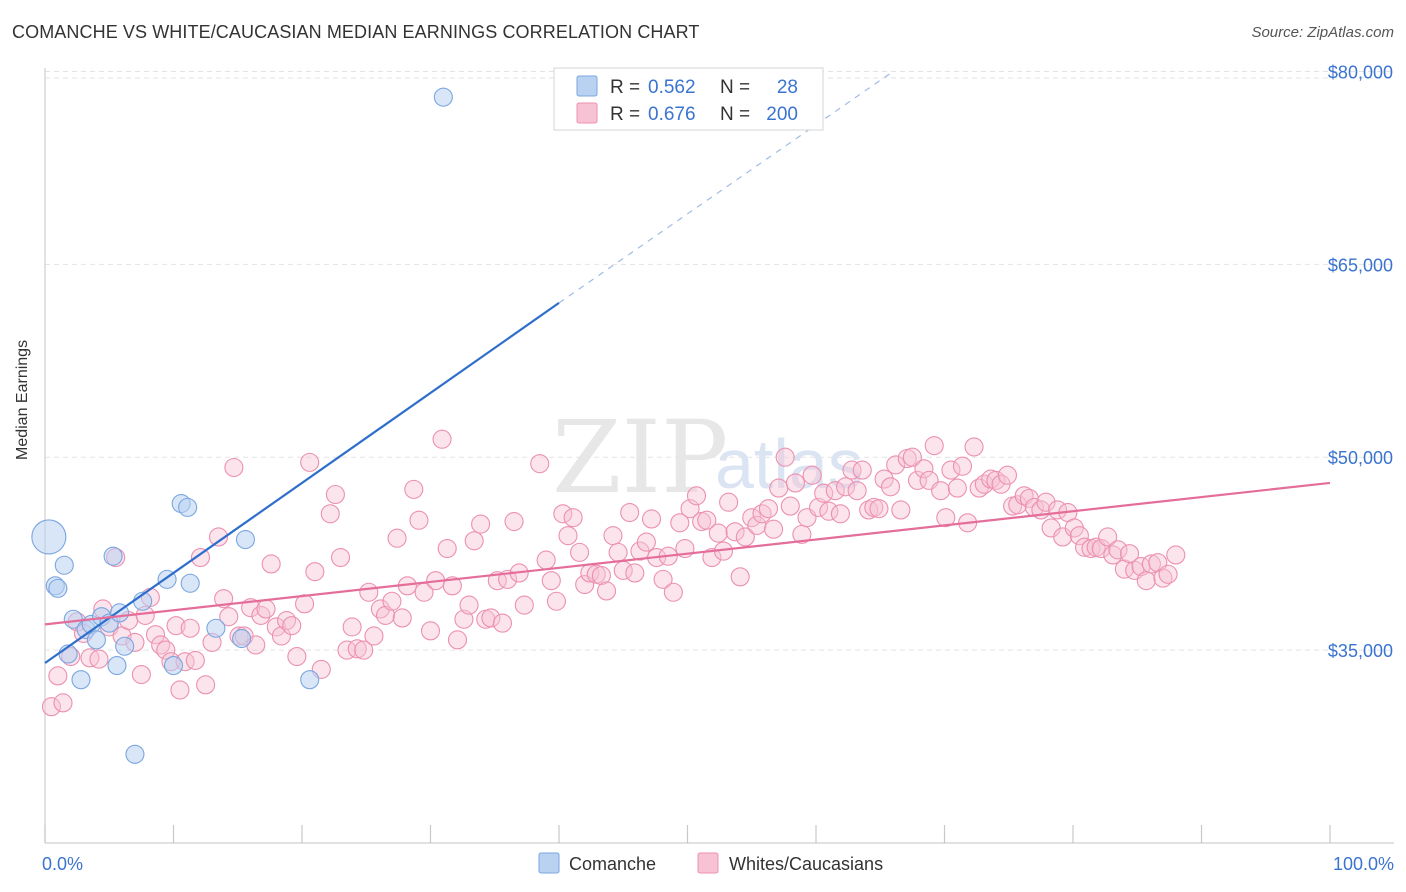 The image size is (1406, 892). Describe the element at coordinates (735, 114) in the screenshot. I see `legend-n-label-white: N =` at that location.